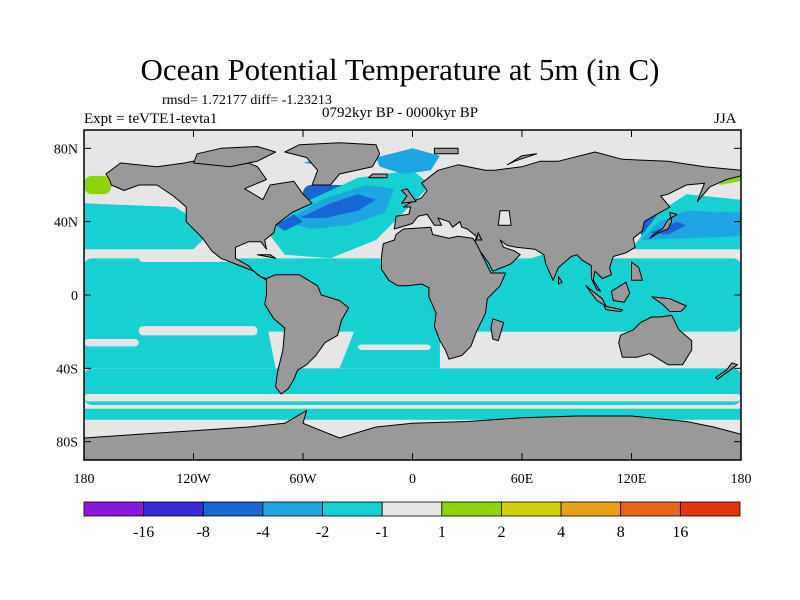 The height and width of the screenshot is (600, 800). Describe the element at coordinates (669, 304) in the screenshot. I see `landmass-new-guinea` at that location.